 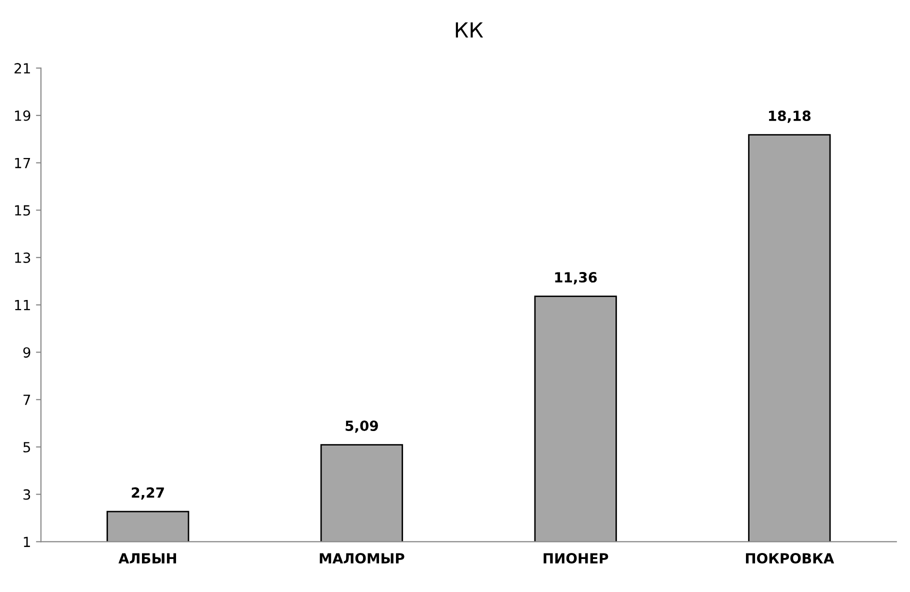 I want to click on data-label: 2,27, so click(x=148, y=493).